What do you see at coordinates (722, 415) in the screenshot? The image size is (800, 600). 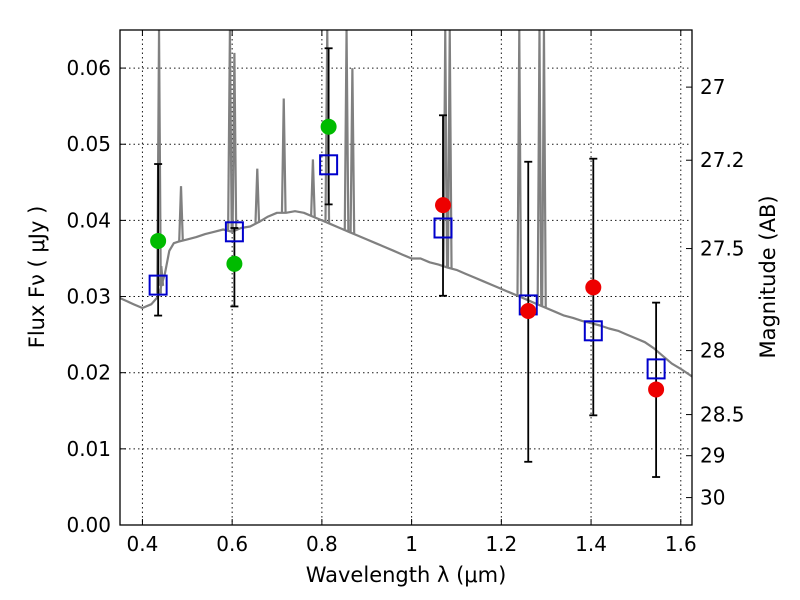 I see `right-tick-label: 28.5` at bounding box center [722, 415].